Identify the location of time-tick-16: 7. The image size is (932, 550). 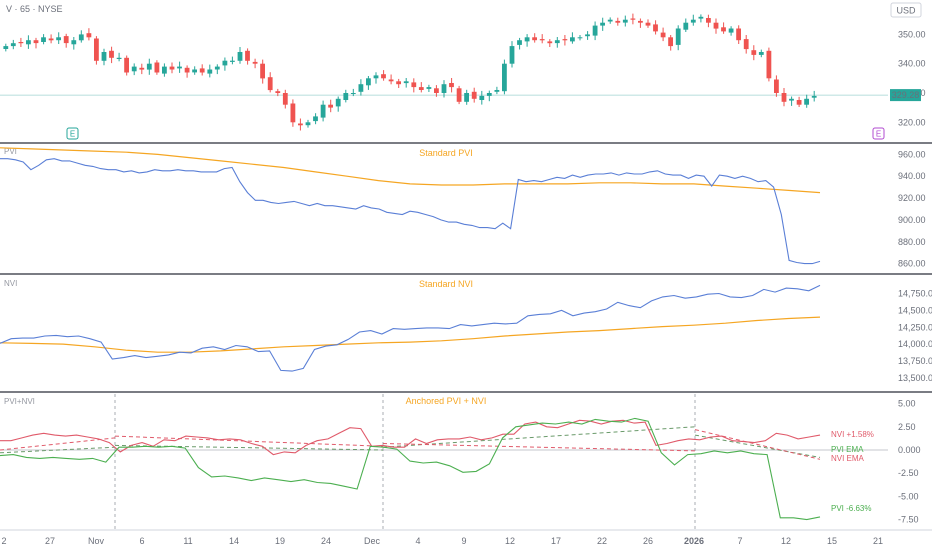
(739, 541).